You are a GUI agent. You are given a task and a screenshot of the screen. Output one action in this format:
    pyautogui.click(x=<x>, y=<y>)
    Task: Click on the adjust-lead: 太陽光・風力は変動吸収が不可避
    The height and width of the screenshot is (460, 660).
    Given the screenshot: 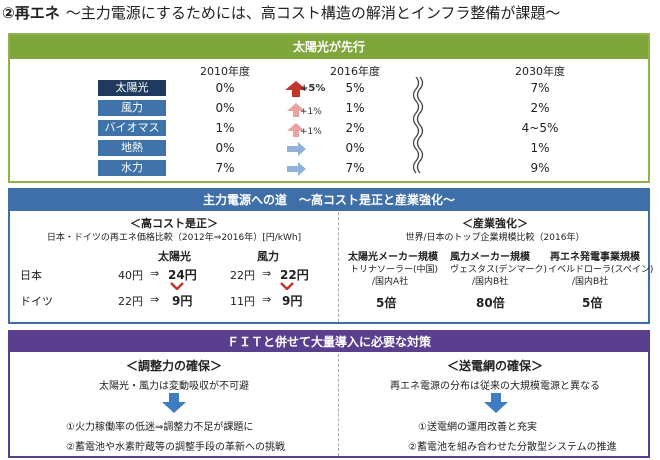 What is the action you would take?
    pyautogui.click(x=174, y=386)
    